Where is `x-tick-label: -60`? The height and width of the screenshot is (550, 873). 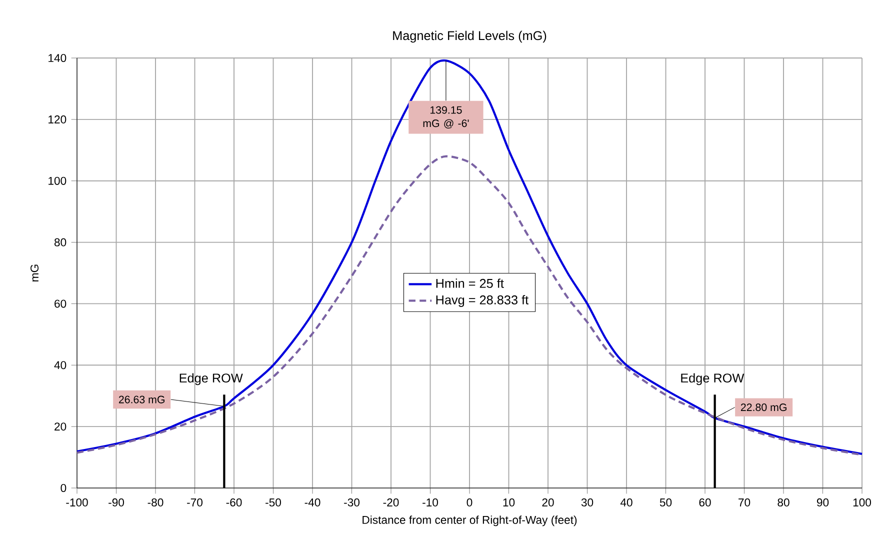 x-tick-label: -60 is located at coordinates (234, 502).